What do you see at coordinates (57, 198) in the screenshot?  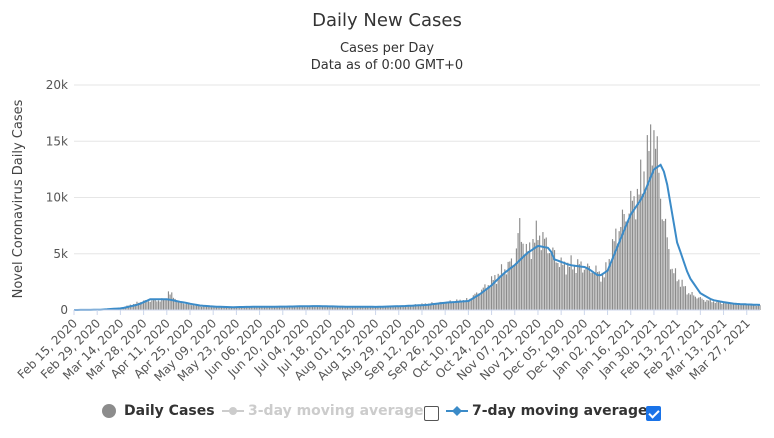 I see `y-tick-label: 10k` at bounding box center [57, 198].